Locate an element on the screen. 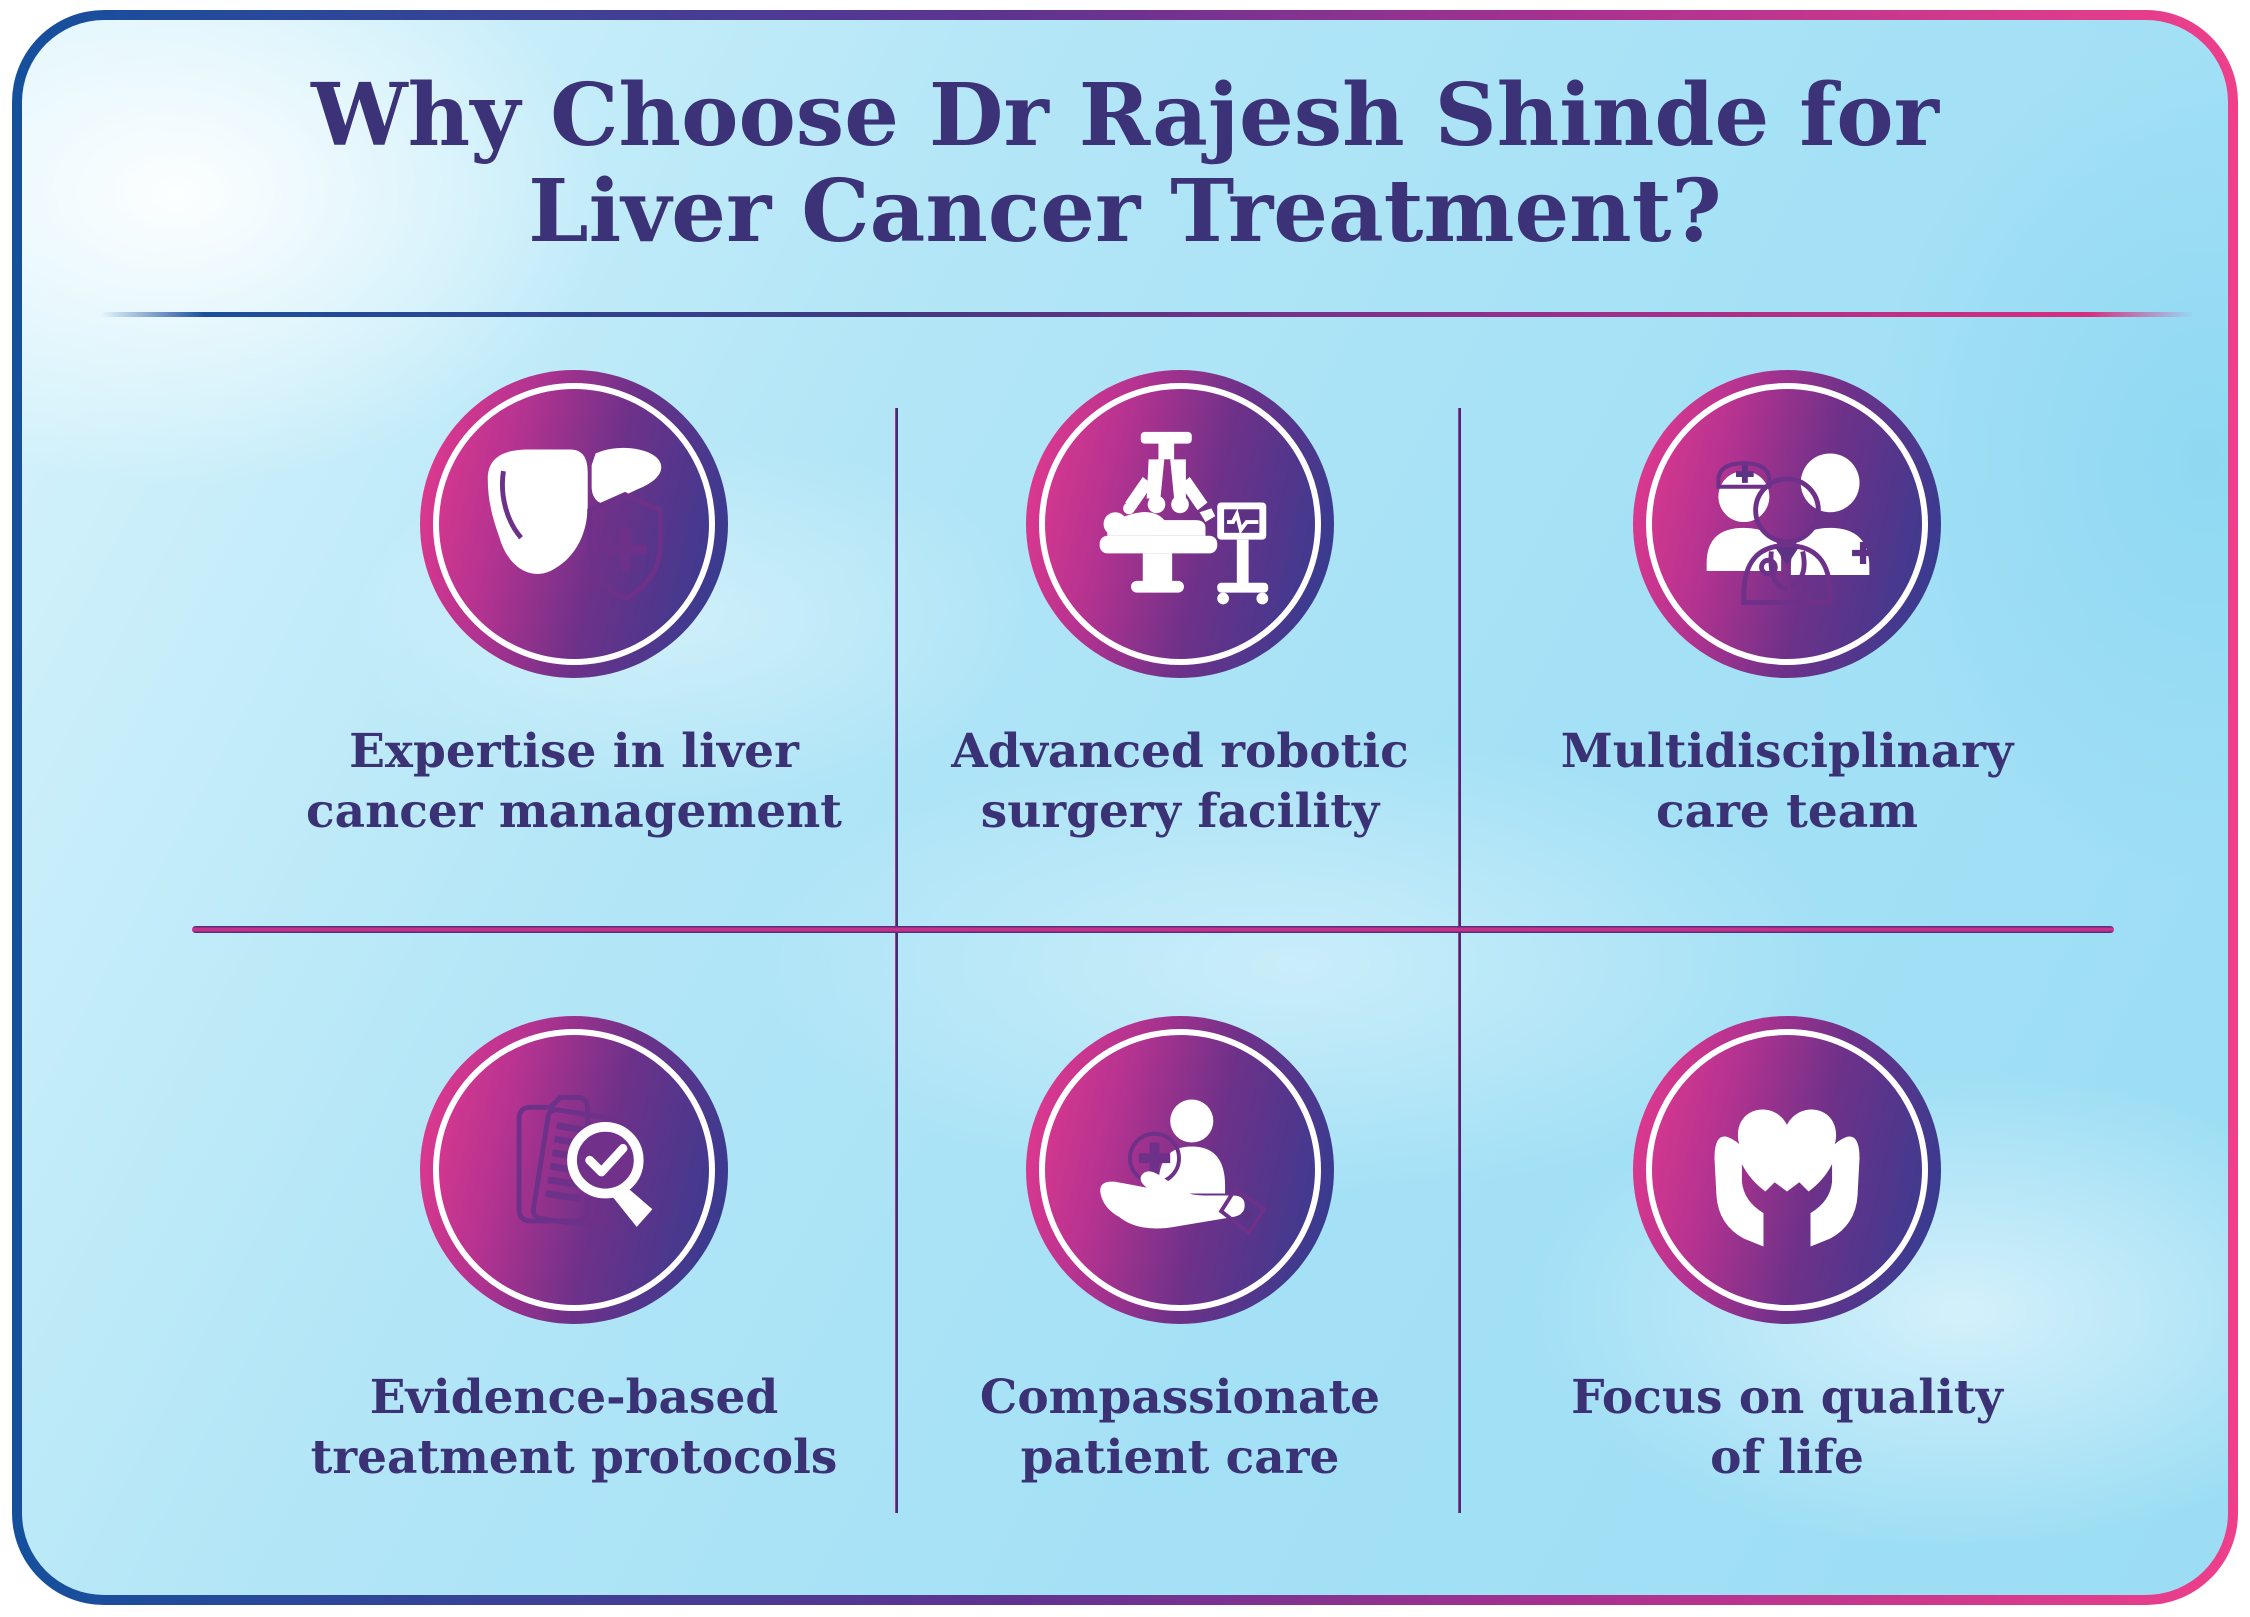 The width and height of the screenshot is (2250, 1617). feature-label-line: Evidence-based is located at coordinates (574, 1397).